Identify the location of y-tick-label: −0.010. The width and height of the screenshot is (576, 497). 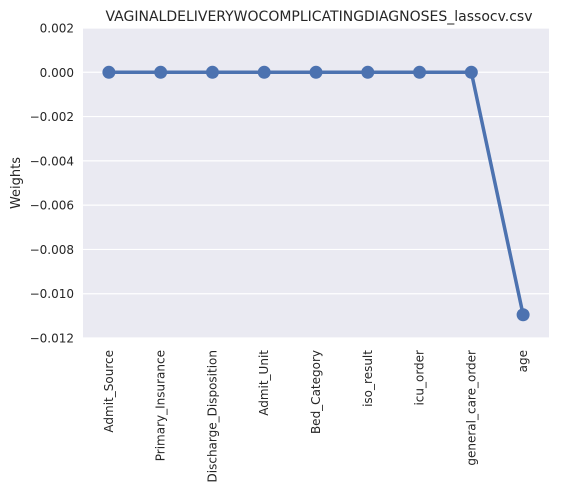
(52, 294).